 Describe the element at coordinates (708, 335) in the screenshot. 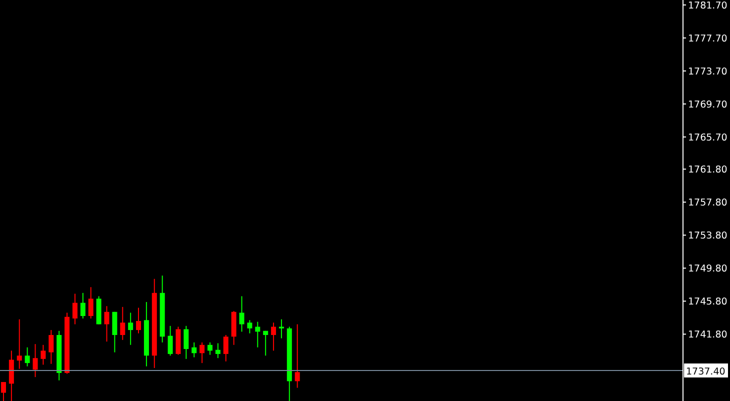

I see `y-tick-label: 1741.80` at that location.